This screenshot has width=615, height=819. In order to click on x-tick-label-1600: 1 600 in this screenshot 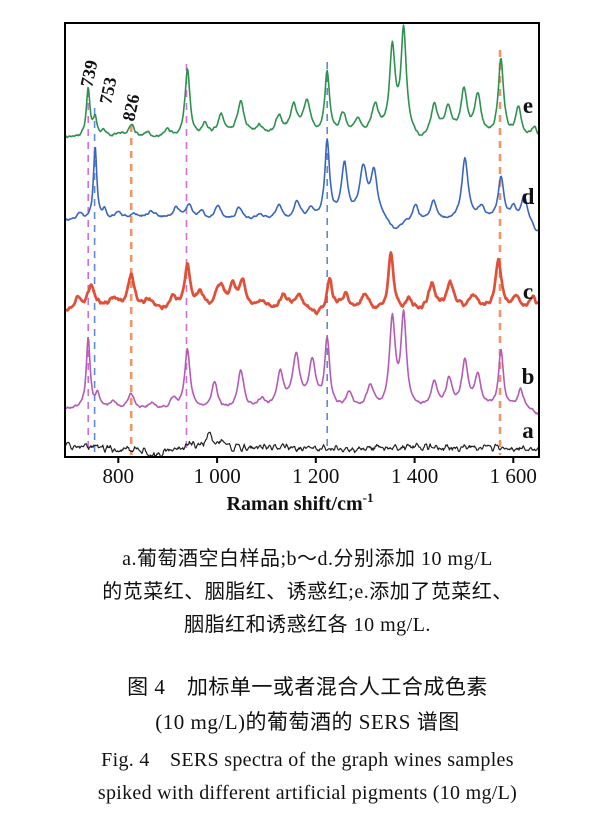, I will do `click(513, 476)`.